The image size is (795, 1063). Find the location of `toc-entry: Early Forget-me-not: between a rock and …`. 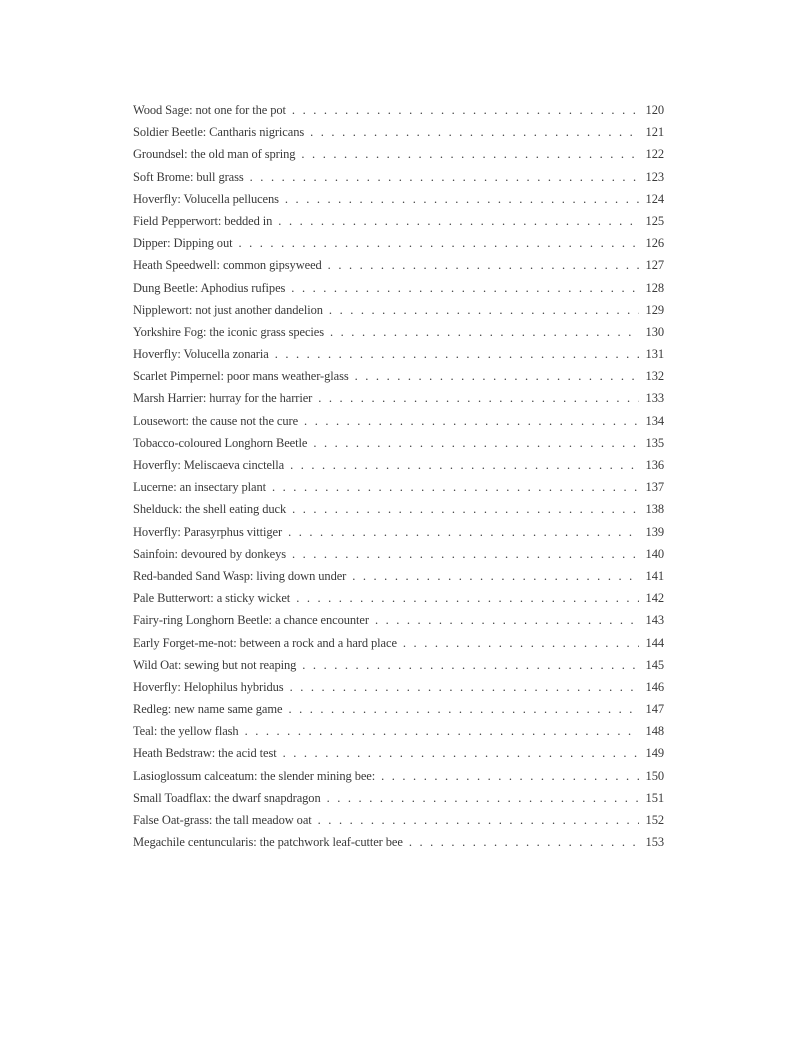

toc-entry: Early Forget-me-not: between a rock and … is located at coordinates (398, 643).